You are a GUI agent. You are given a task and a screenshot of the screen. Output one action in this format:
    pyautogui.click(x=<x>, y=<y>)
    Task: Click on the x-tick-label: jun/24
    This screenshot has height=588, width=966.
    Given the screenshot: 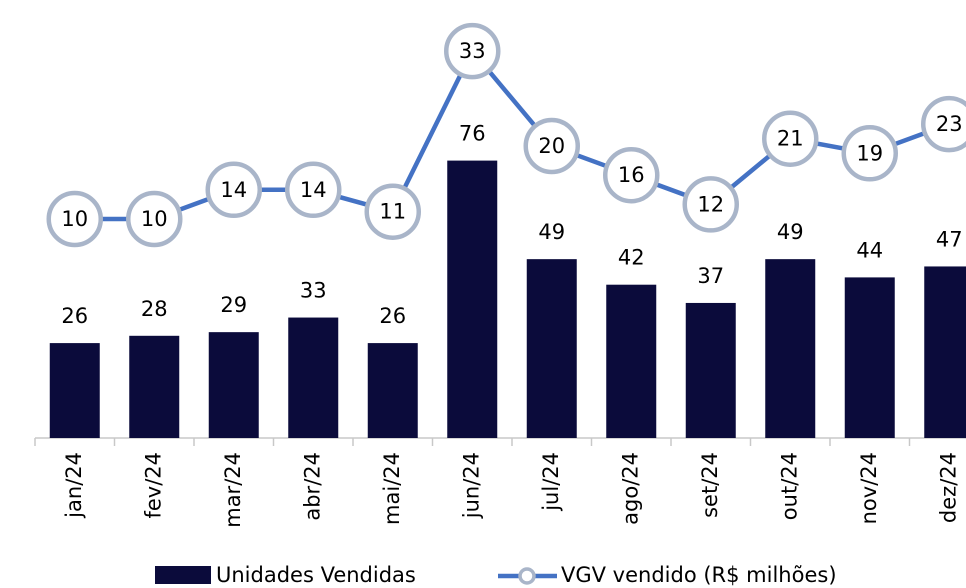 What is the action you would take?
    pyautogui.click(x=471, y=485)
    